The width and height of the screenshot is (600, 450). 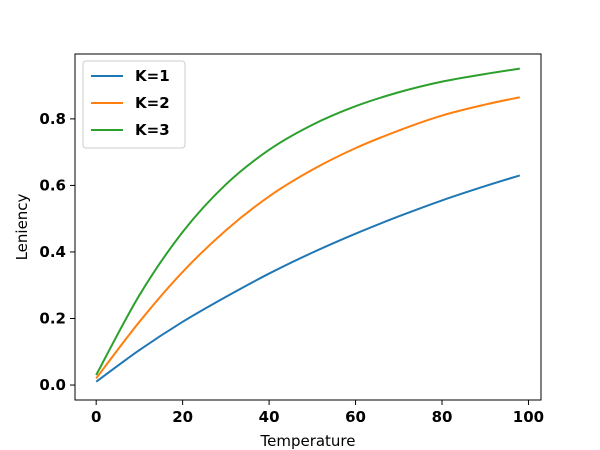 I want to click on legend: K=1 K=2 K=3, so click(x=134, y=104).